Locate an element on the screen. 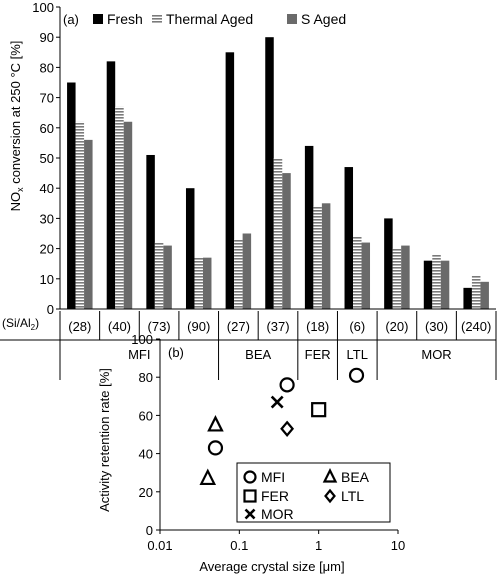  panel-label-a: (a) is located at coordinates (71, 19).